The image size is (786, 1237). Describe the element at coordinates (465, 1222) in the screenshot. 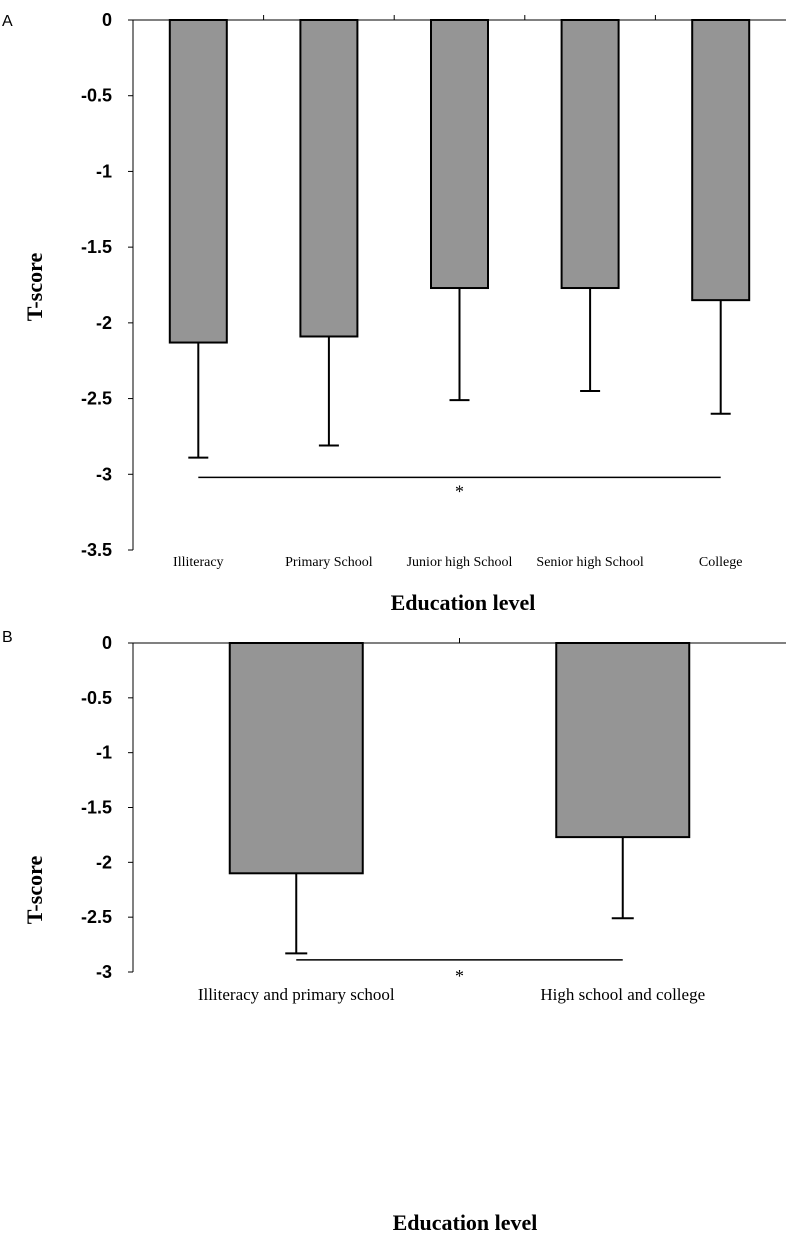

I see `panel-b-x-axis-title: Education level` at that location.